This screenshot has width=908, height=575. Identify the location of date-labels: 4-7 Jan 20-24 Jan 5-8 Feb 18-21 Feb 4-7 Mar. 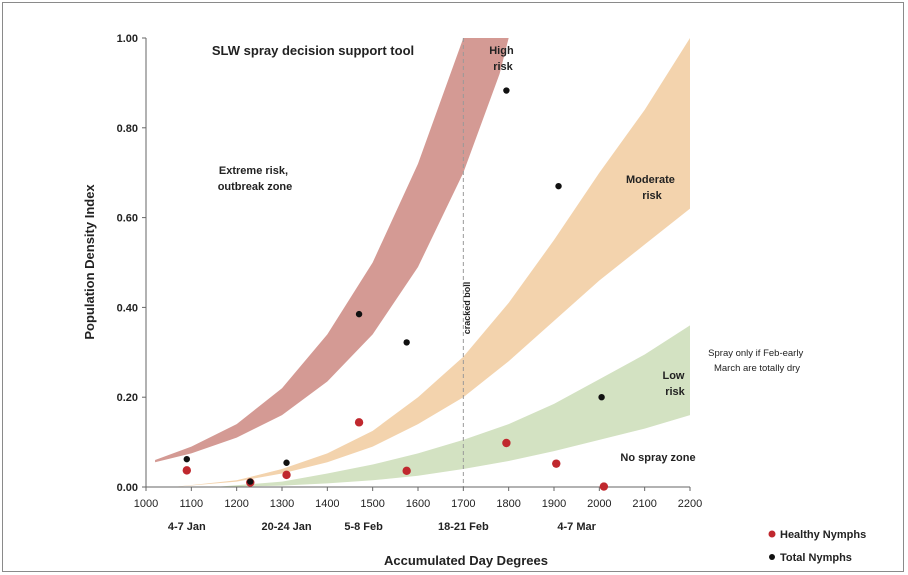
(382, 527).